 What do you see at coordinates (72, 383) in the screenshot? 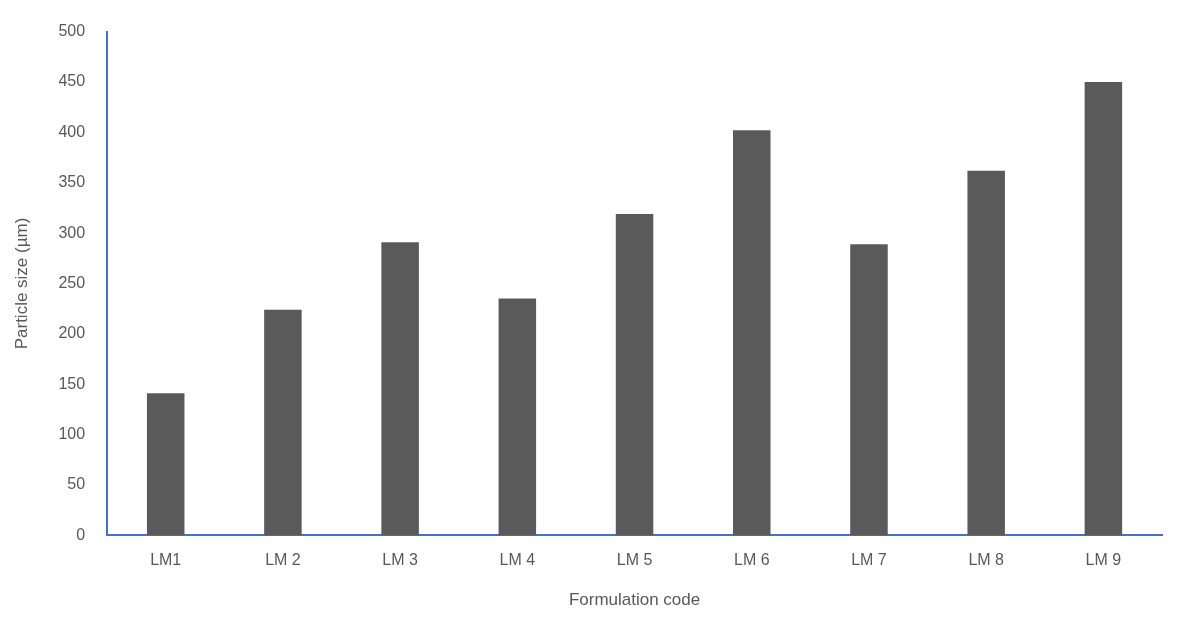
I see `y-tick-label: 150` at bounding box center [72, 383].